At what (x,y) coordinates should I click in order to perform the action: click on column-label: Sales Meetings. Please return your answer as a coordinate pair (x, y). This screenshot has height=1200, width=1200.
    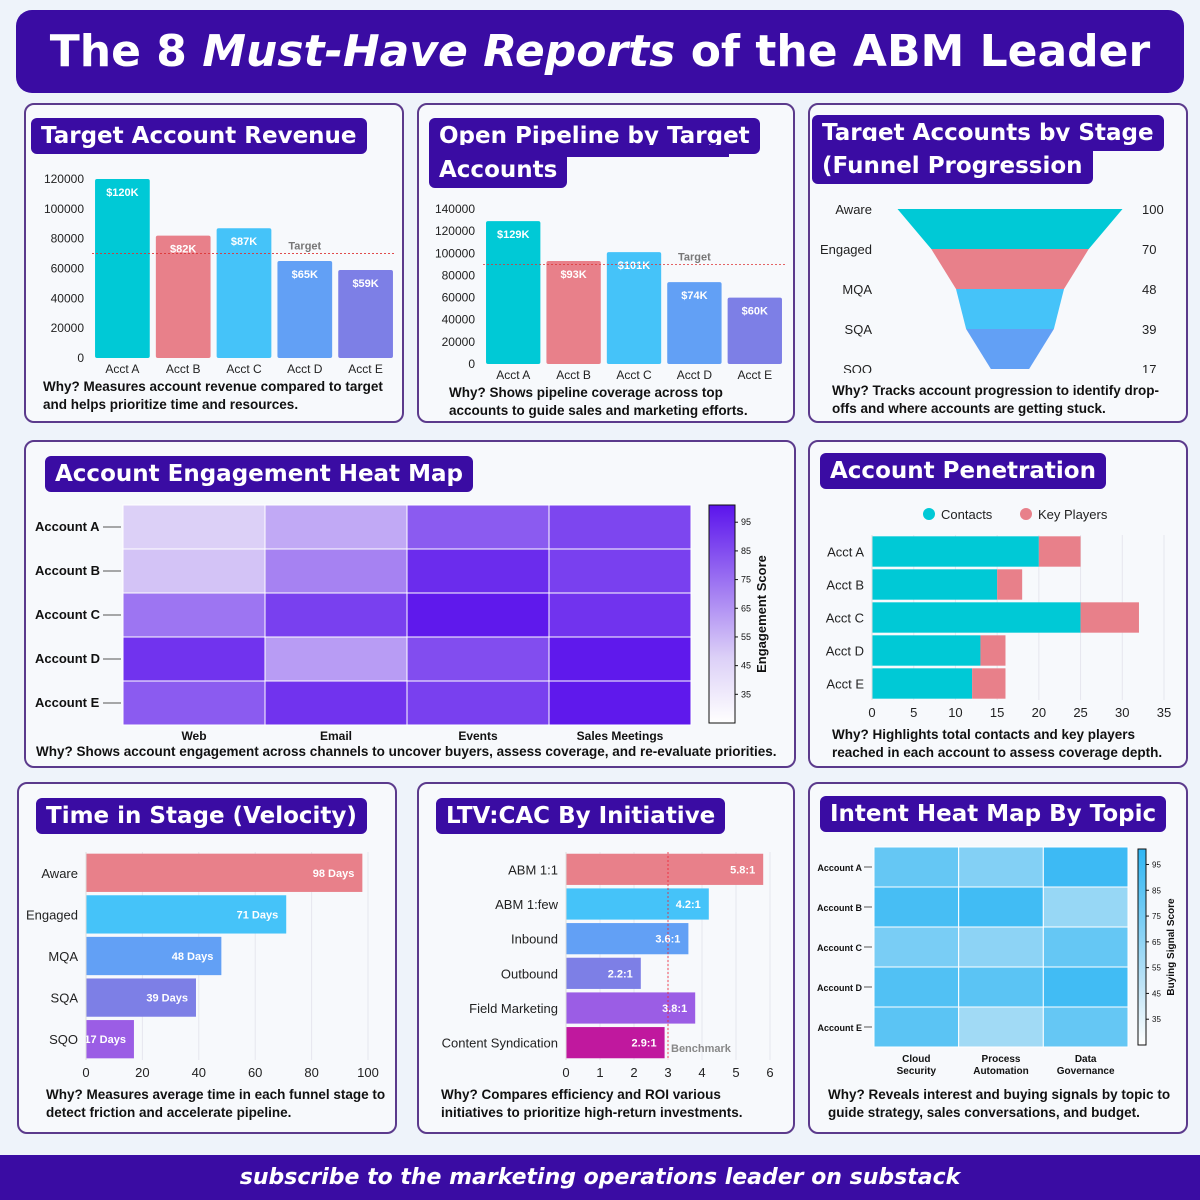
    Looking at the image, I should click on (620, 736).